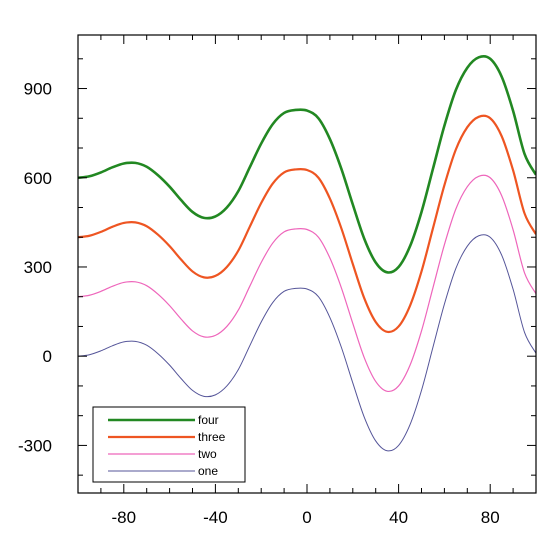 Image resolution: width=559 pixels, height=559 pixels. I want to click on legend-label-one: one, so click(208, 471).